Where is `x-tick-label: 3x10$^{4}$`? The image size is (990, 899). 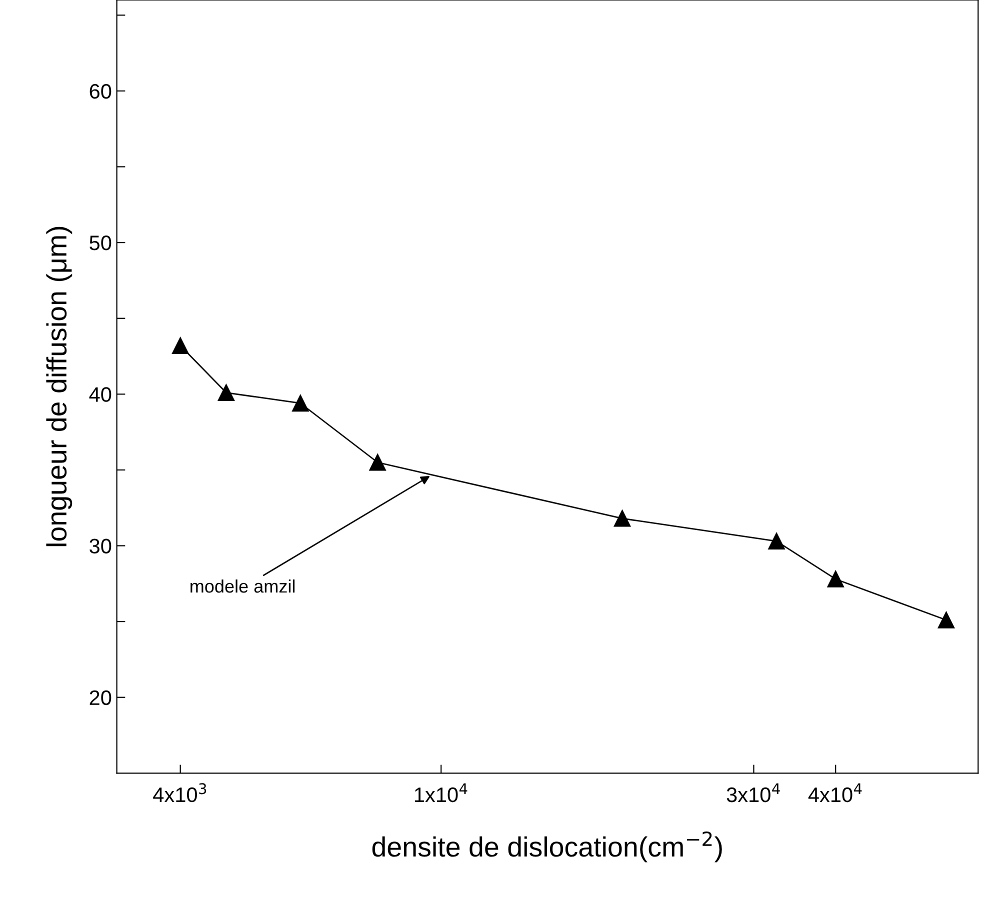 x-tick-label: 3x10$^{4}$ is located at coordinates (753, 792).